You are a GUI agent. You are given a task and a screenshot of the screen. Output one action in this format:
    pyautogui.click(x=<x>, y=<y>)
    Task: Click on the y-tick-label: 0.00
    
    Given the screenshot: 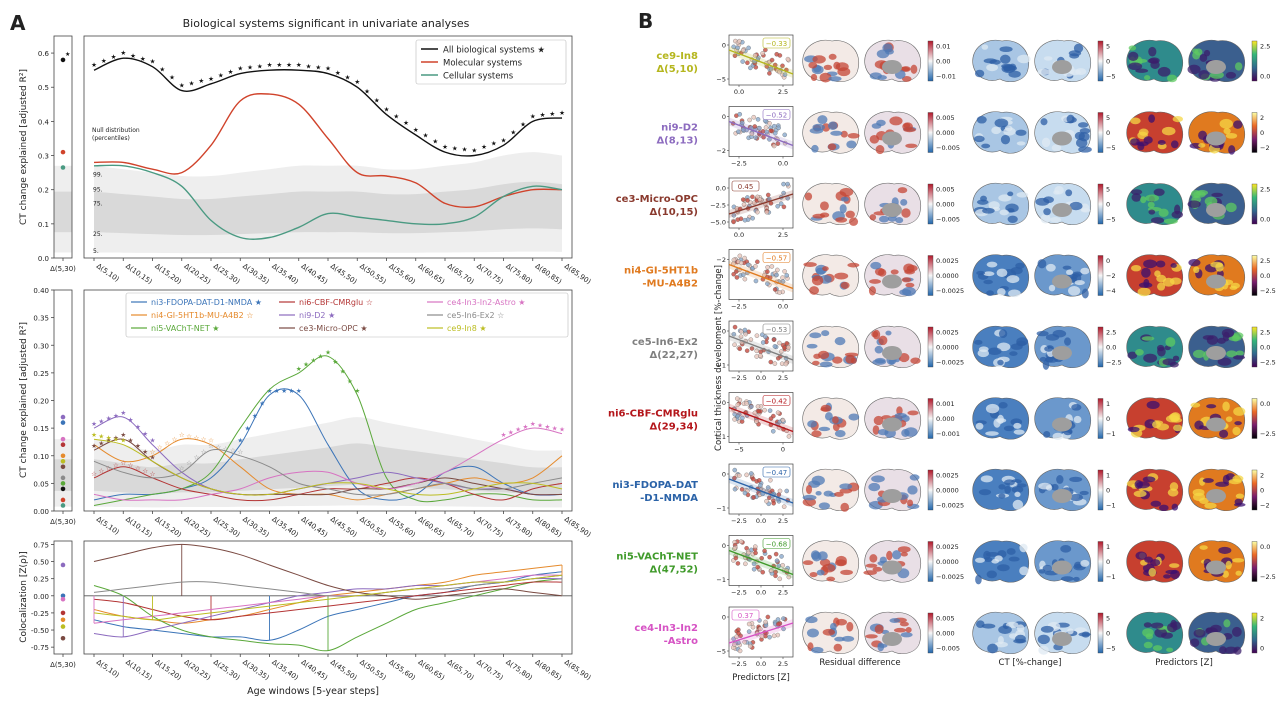 What is the action you would take?
    pyautogui.click(x=41, y=597)
    